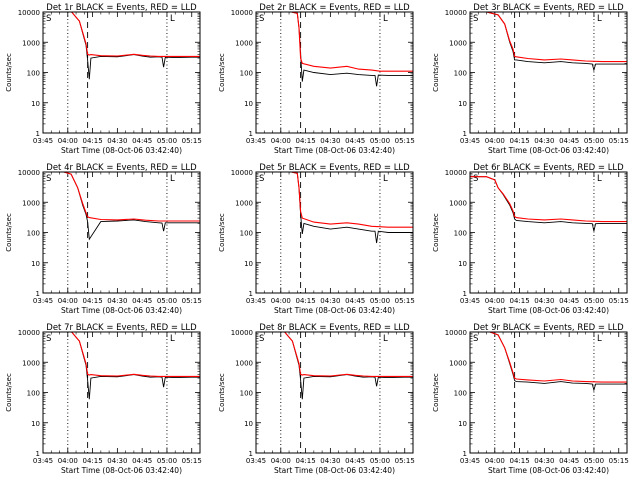  What do you see at coordinates (121, 328) in the screenshot?
I see `panel-title: Det 7r BLACK = Events, RED = LLD` at bounding box center [121, 328].